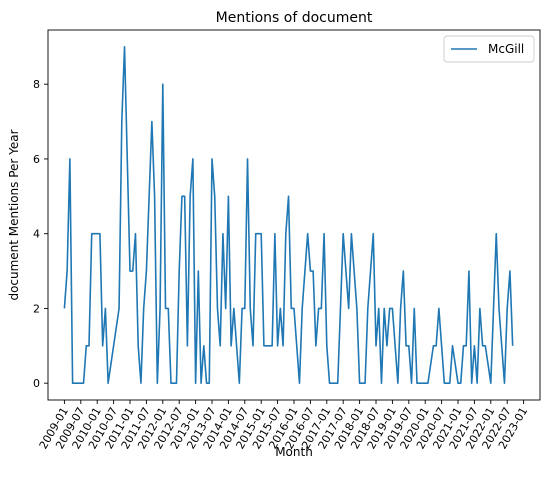  I want to click on legend-box, so click(489, 49).